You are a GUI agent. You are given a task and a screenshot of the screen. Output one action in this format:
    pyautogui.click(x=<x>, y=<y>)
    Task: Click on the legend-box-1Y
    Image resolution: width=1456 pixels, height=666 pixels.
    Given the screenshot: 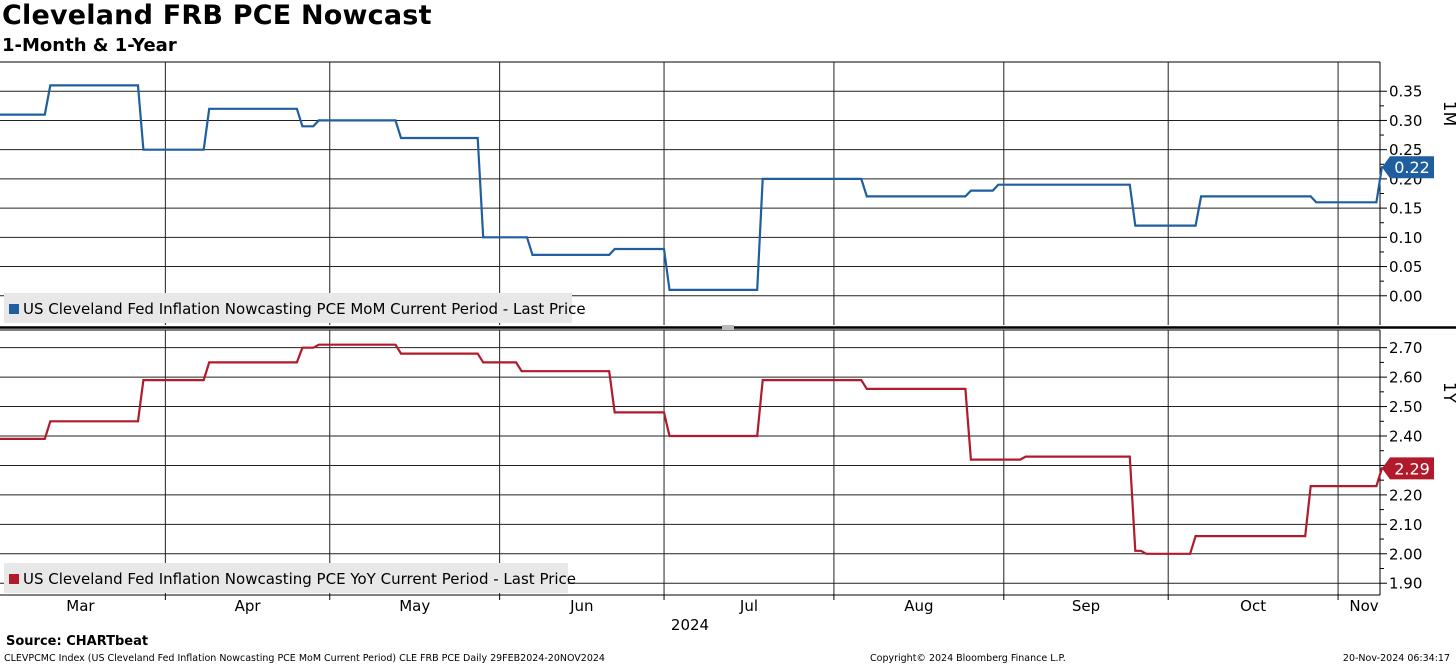 What is the action you would take?
    pyautogui.click(x=286, y=578)
    